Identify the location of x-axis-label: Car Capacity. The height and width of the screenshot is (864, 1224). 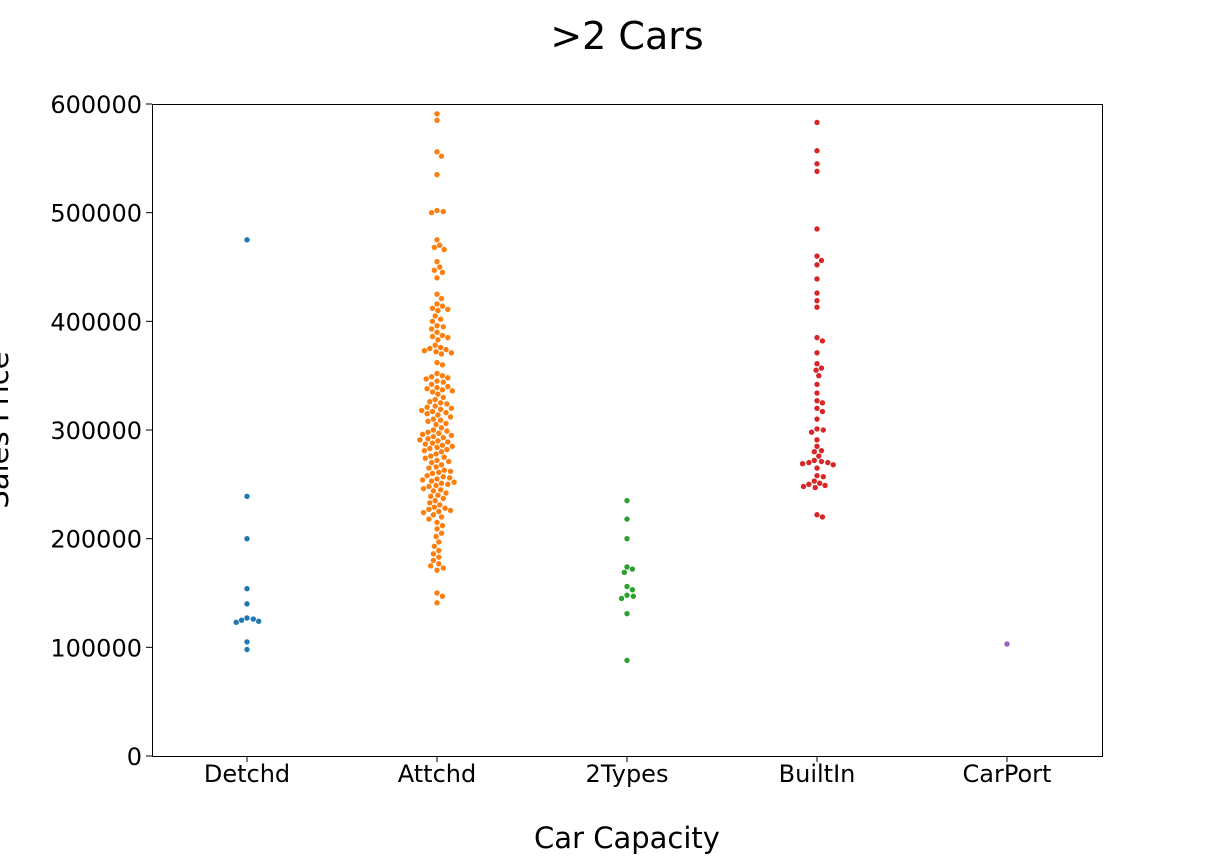
(627, 838).